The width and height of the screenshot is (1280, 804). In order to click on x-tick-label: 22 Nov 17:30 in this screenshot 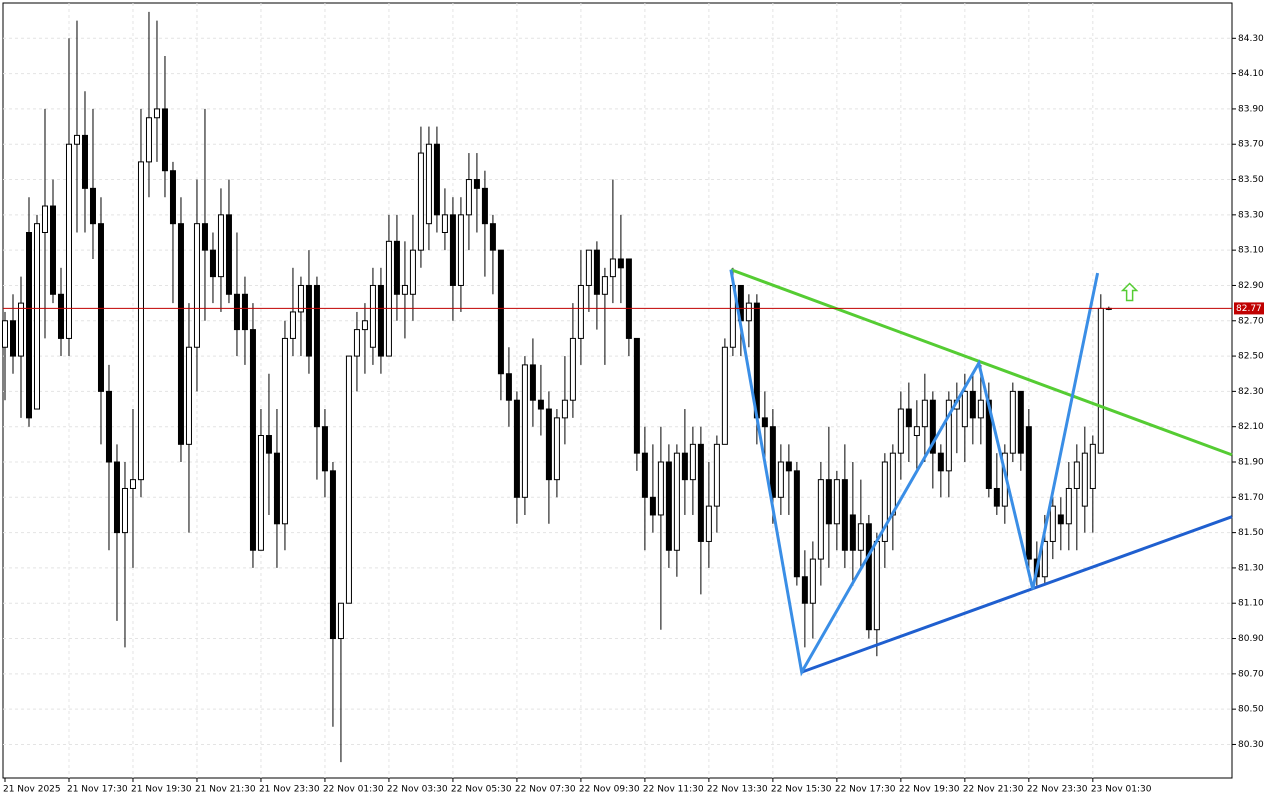, I will do `click(865, 790)`.